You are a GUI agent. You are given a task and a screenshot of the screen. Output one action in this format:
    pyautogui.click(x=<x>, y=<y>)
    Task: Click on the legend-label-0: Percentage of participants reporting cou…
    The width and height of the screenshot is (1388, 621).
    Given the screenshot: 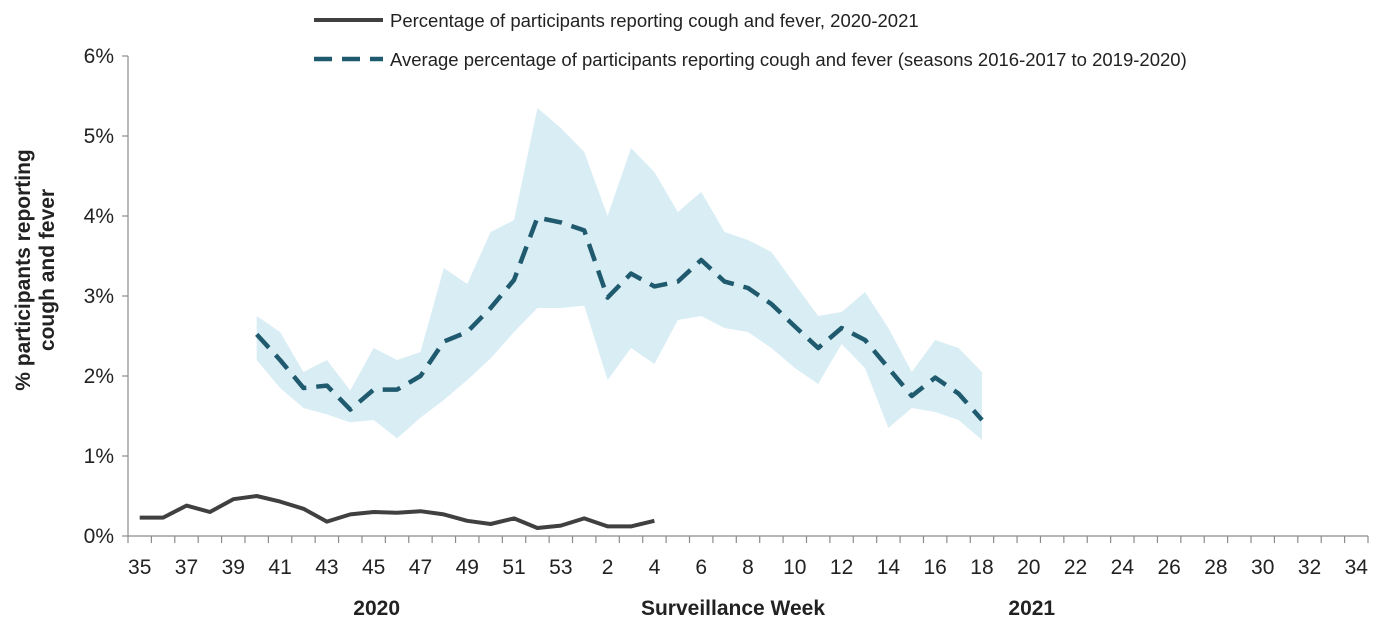 What is the action you would take?
    pyautogui.click(x=654, y=20)
    